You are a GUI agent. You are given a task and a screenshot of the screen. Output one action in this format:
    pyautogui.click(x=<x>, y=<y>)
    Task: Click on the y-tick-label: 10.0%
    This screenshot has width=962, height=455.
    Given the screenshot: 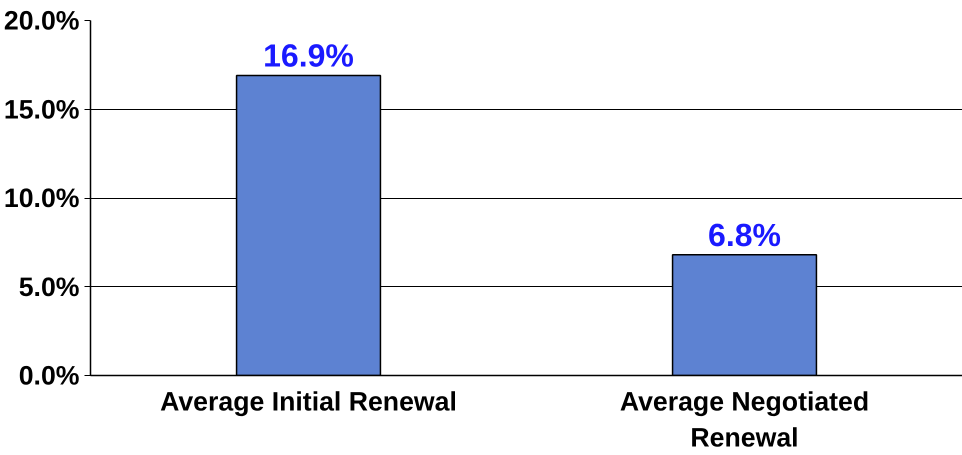 What is the action you would take?
    pyautogui.click(x=42, y=198)
    